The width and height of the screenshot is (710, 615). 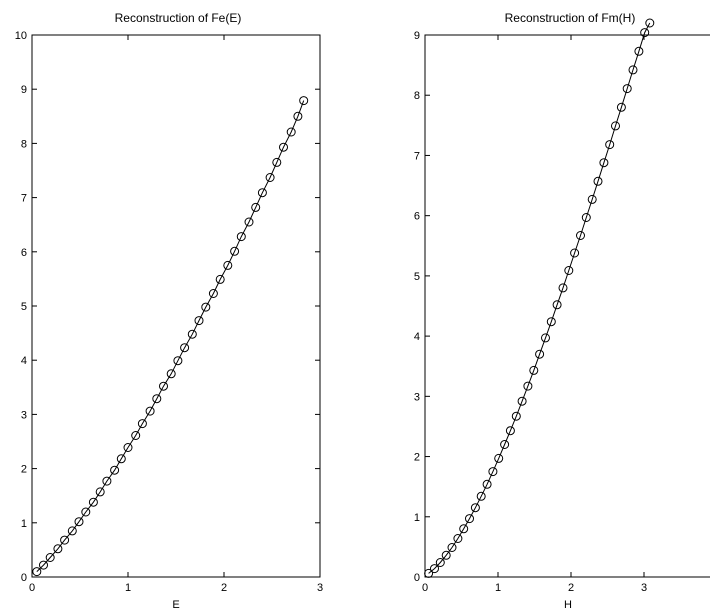 What do you see at coordinates (24, 253) in the screenshot?
I see `y-tick-label: 6` at bounding box center [24, 253].